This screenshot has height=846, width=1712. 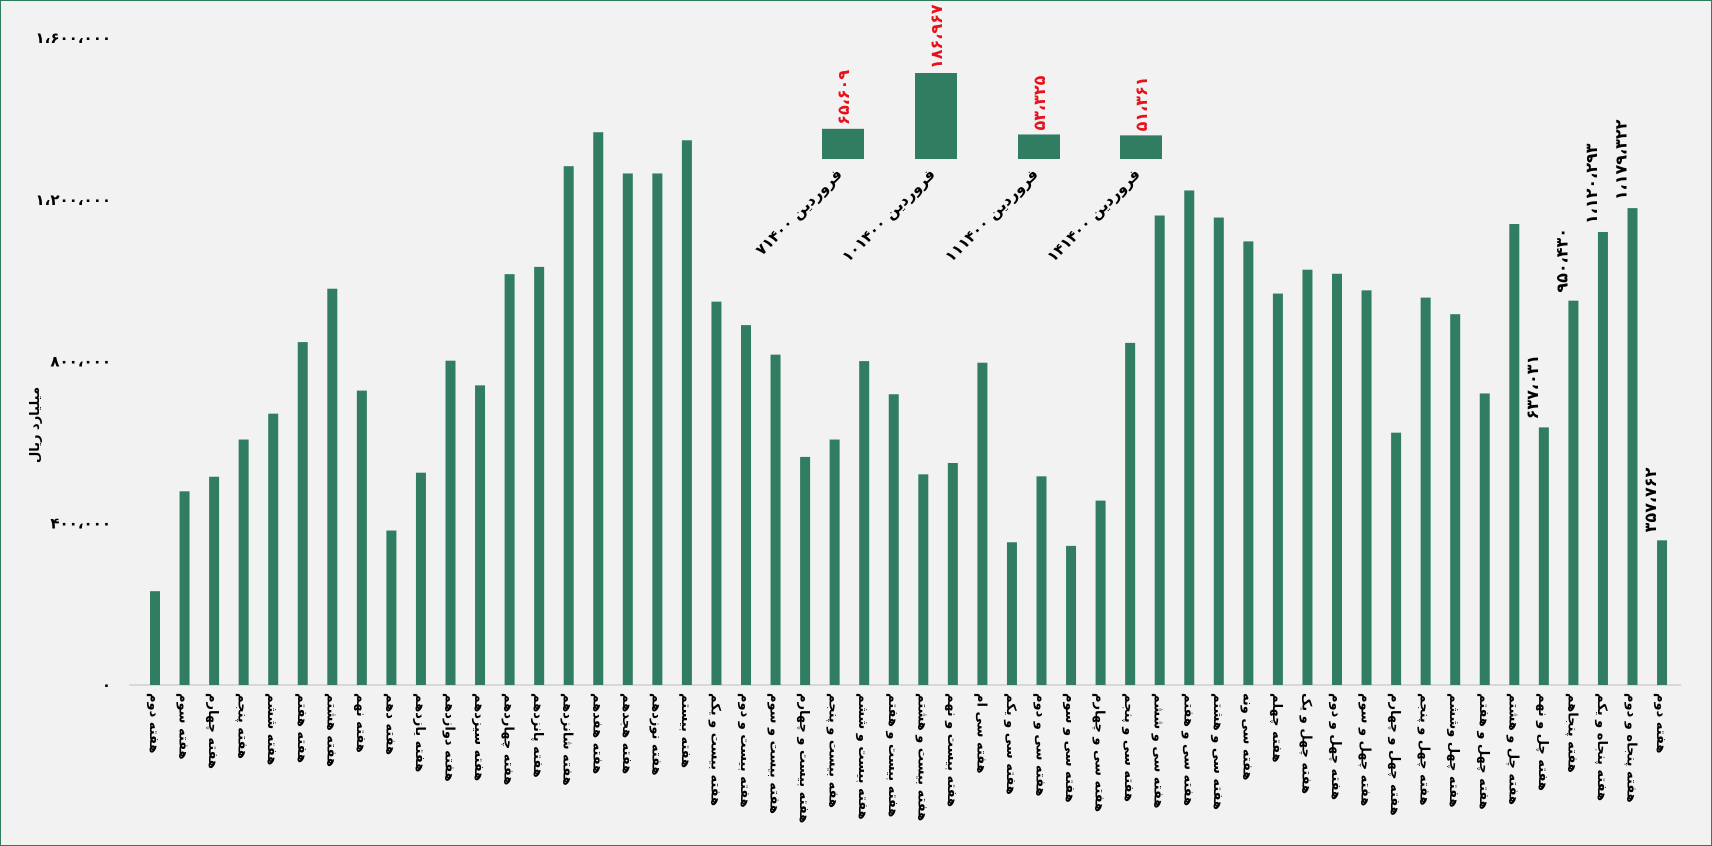 What do you see at coordinates (799, 212) in the screenshot?
I see `inset-category-label: ۷فروردین ۱۴۰۰` at bounding box center [799, 212].